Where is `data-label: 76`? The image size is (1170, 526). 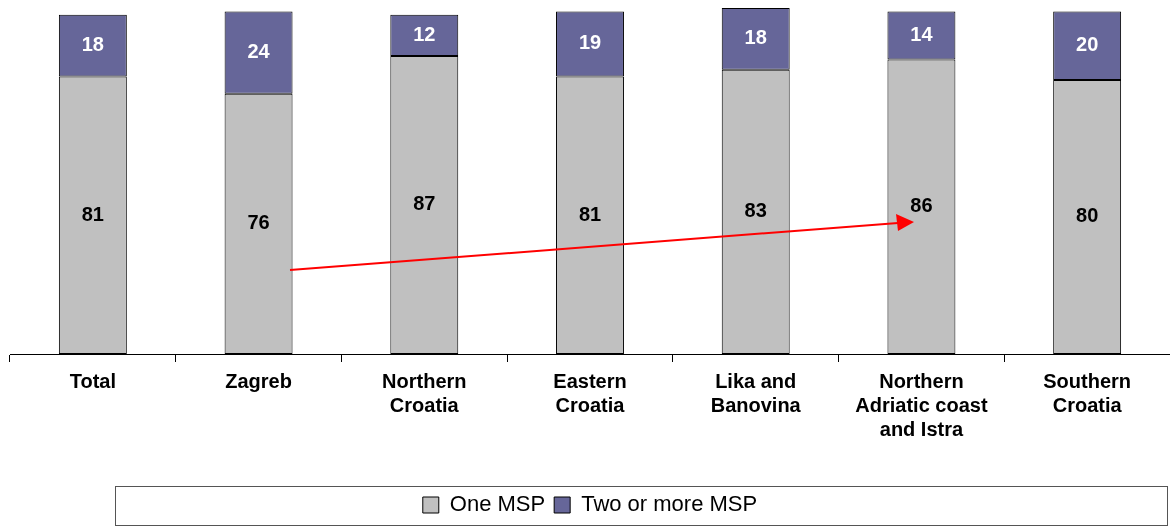 data-label: 76 is located at coordinates (258, 222).